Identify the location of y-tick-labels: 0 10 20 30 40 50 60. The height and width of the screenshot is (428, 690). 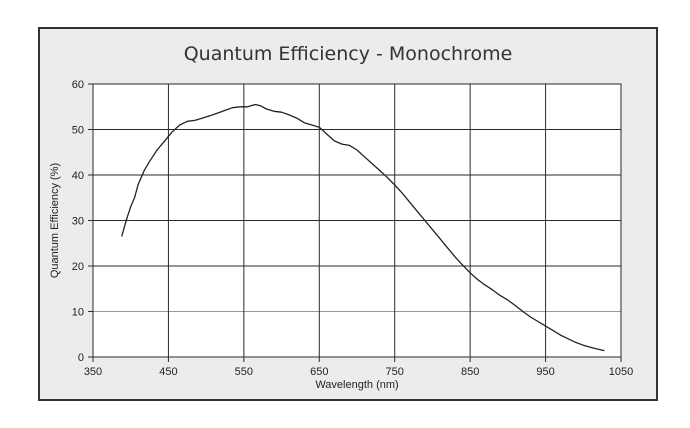
(78, 221).